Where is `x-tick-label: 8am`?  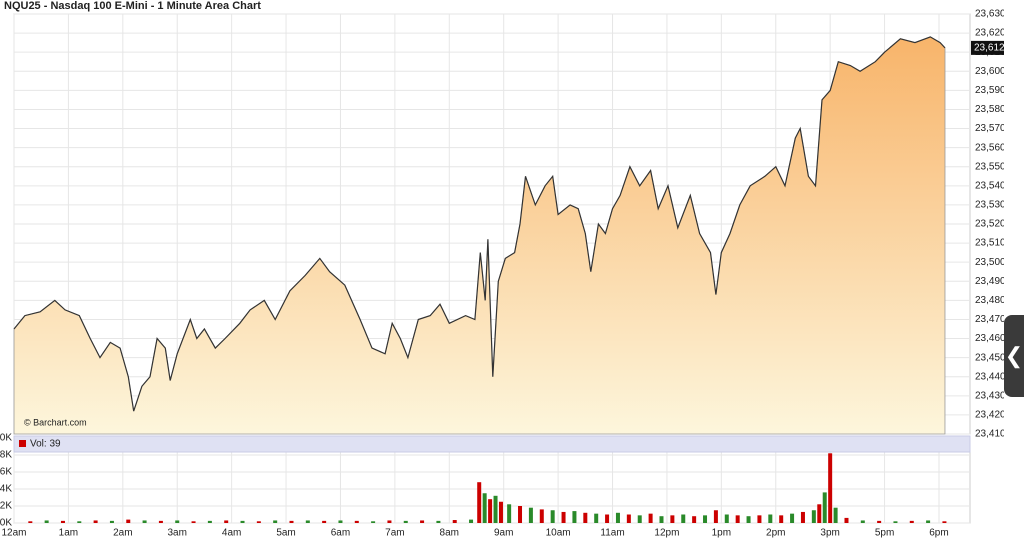
x-tick-label: 8am is located at coordinates (449, 533).